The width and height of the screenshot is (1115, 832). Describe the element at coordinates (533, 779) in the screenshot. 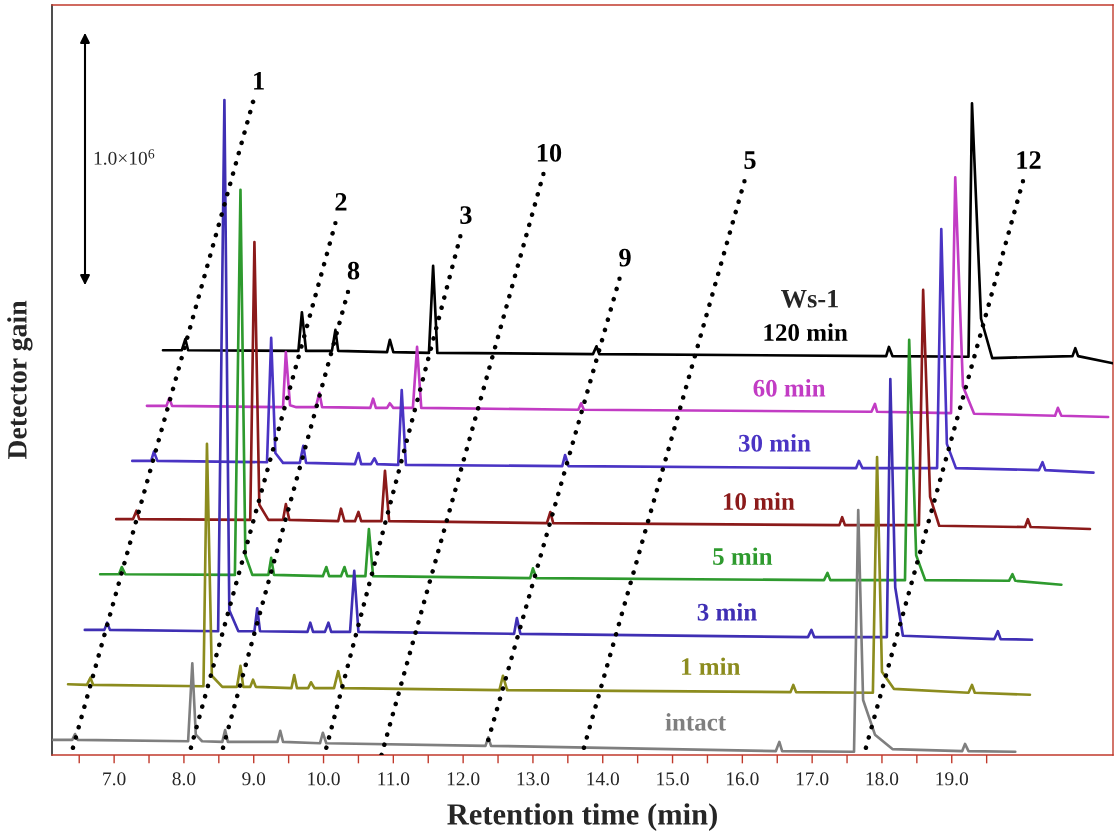

I see `x-tick-label: 13.0` at that location.